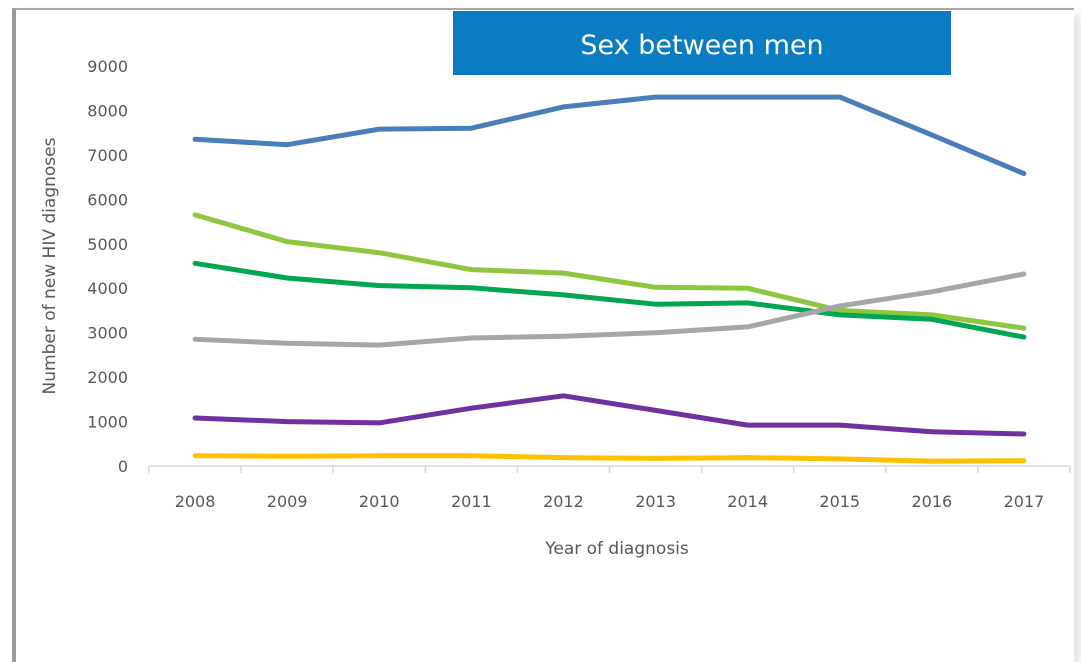 The width and height of the screenshot is (1081, 662). I want to click on y-tick-label: 2000, so click(107, 377).